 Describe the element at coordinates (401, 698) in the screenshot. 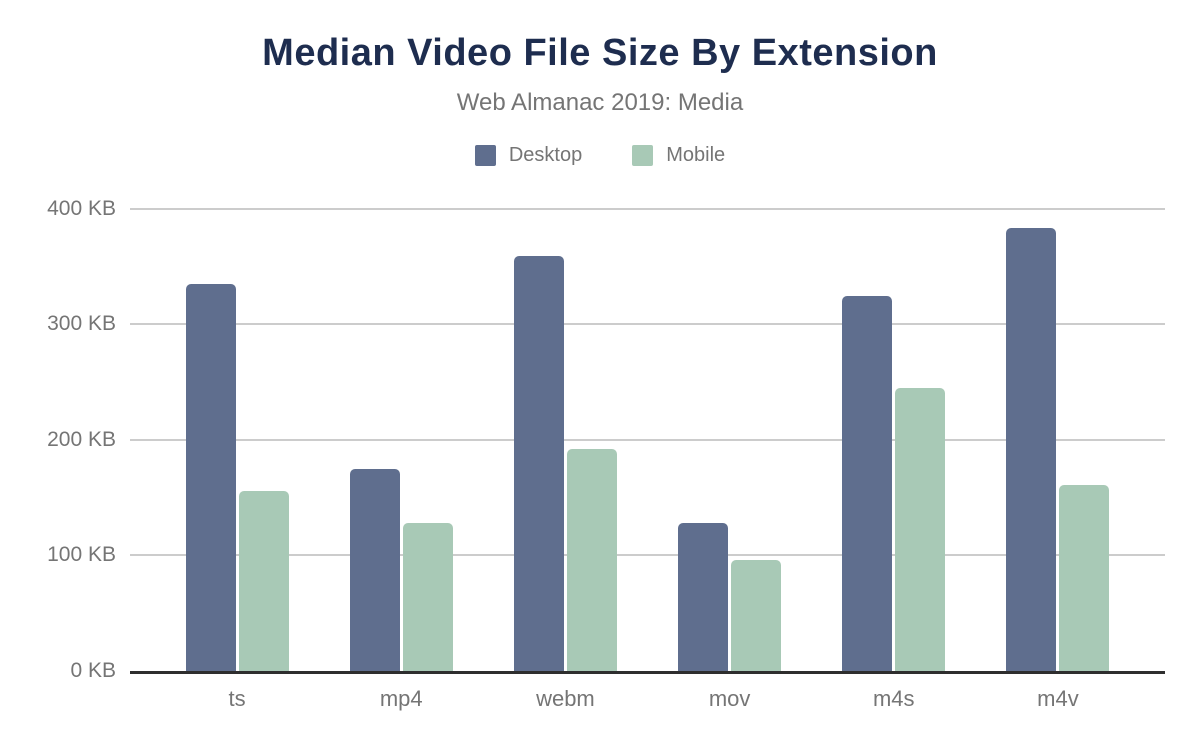

I see `x-axis-label-mp4: mp4` at that location.